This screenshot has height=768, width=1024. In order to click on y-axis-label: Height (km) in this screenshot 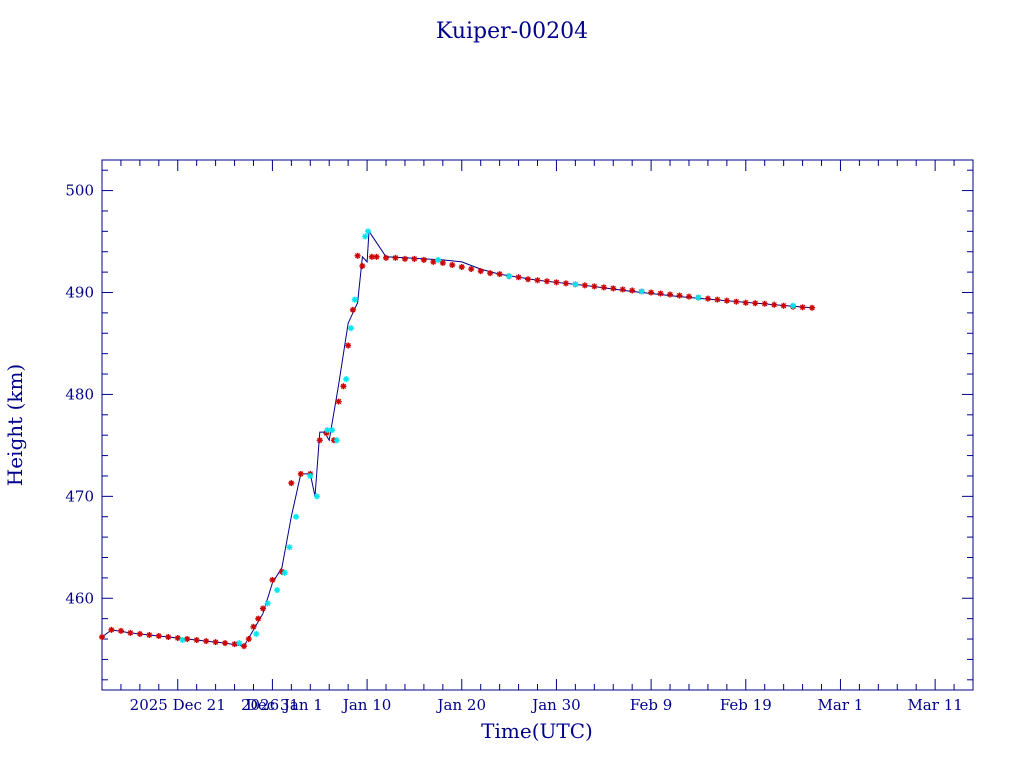, I will do `click(15, 425)`.